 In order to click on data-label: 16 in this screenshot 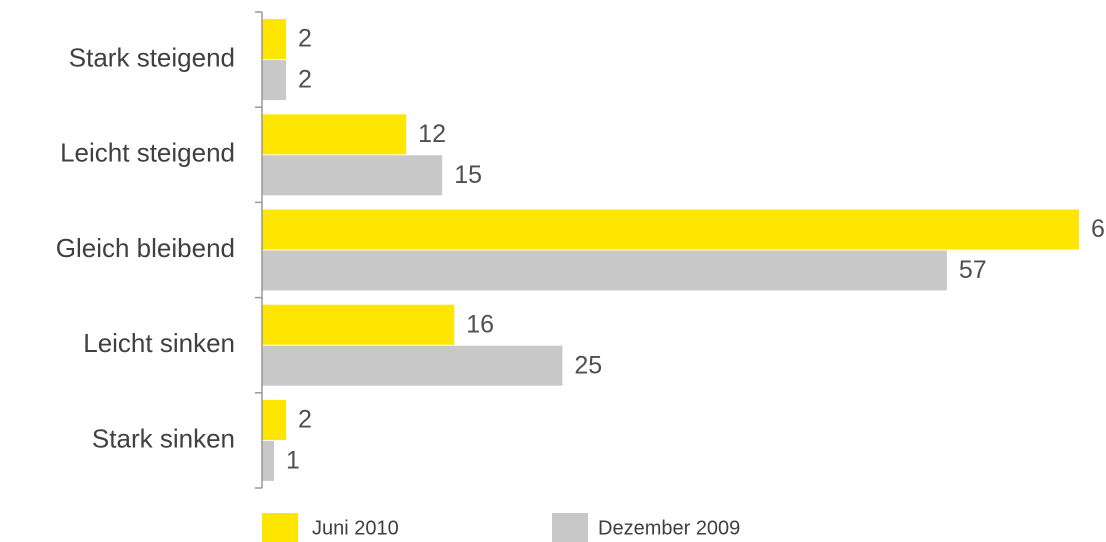, I will do `click(480, 324)`.